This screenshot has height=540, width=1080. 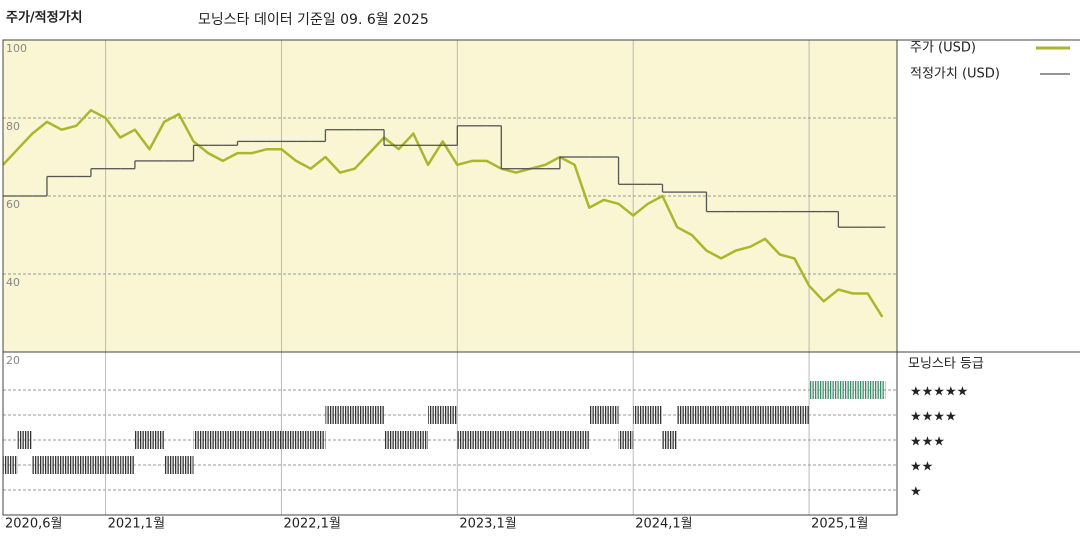 I want to click on x-tick-label: 2020,6월, so click(x=33, y=524).